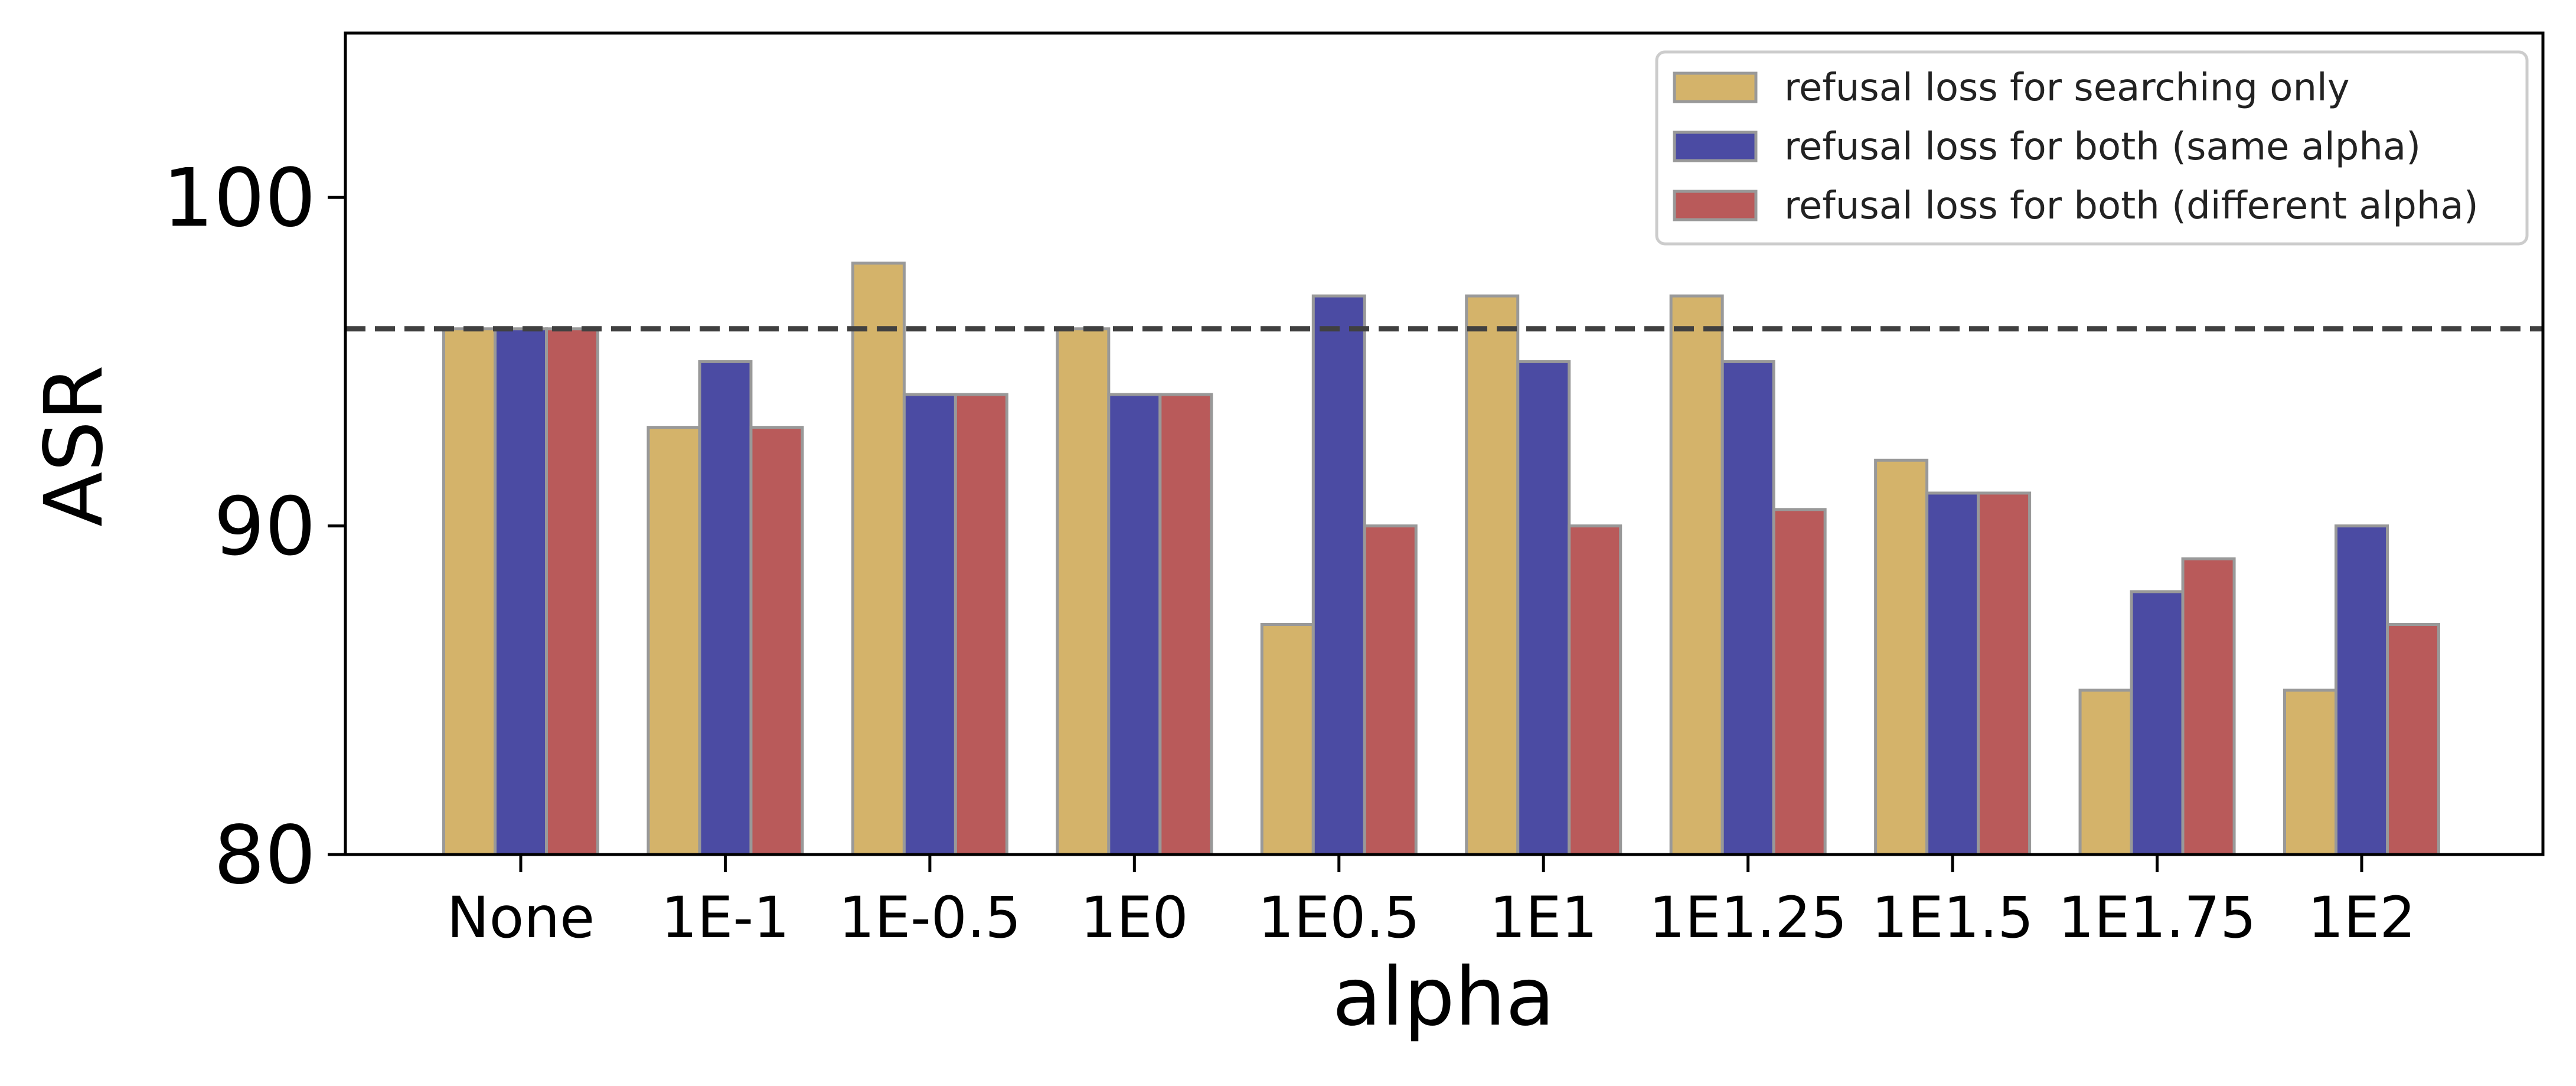 This screenshot has height=1086, width=2576. What do you see at coordinates (1799, 682) in the screenshot?
I see `bar-1E1.25-series-3` at bounding box center [1799, 682].